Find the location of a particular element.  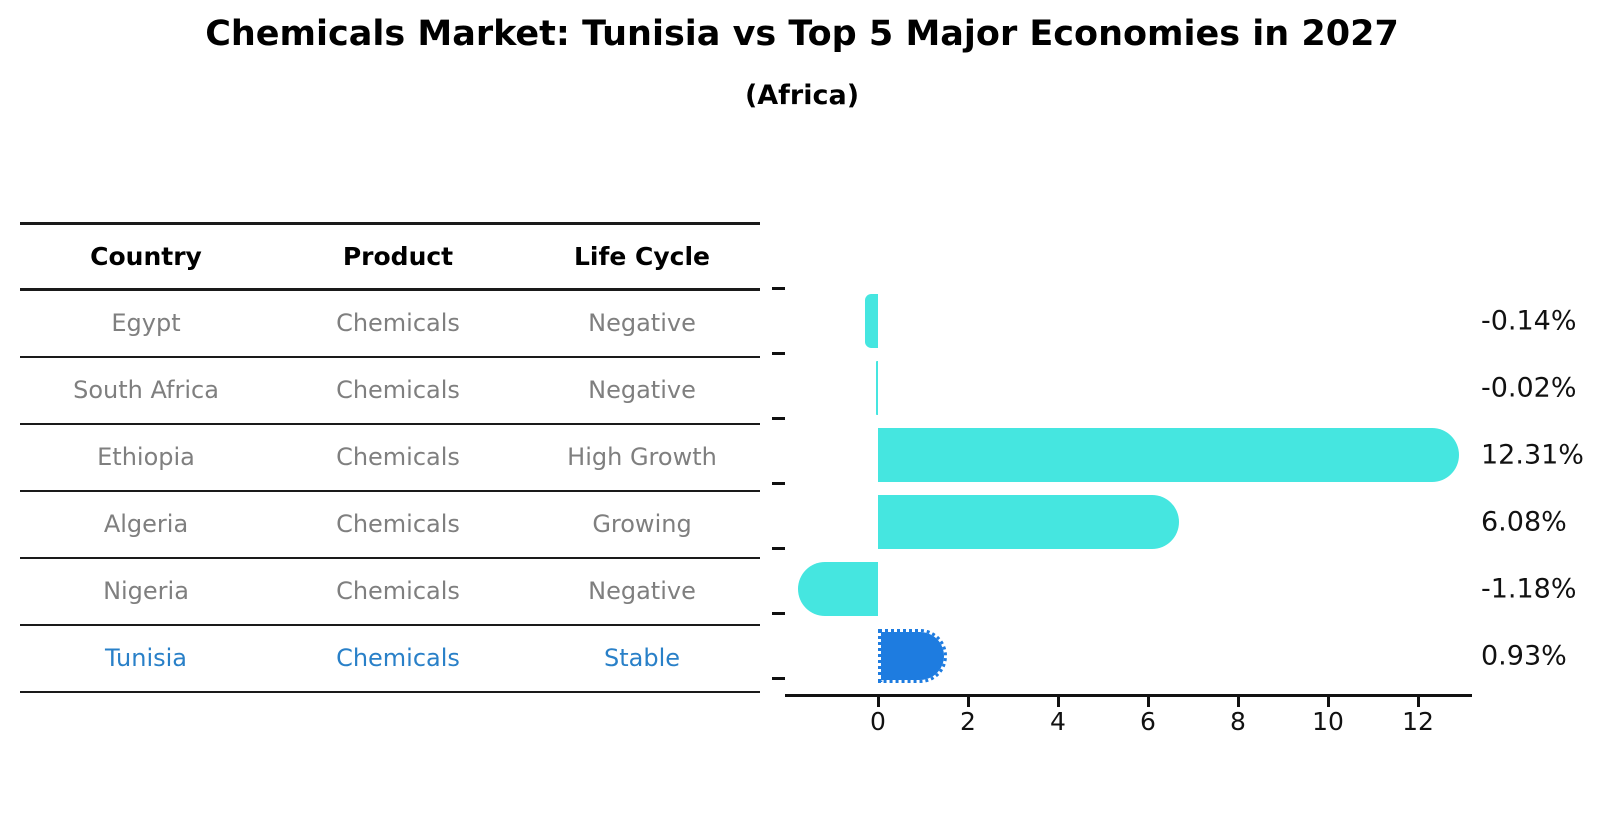

chart-subtitle: (Africa) is located at coordinates (802, 95).